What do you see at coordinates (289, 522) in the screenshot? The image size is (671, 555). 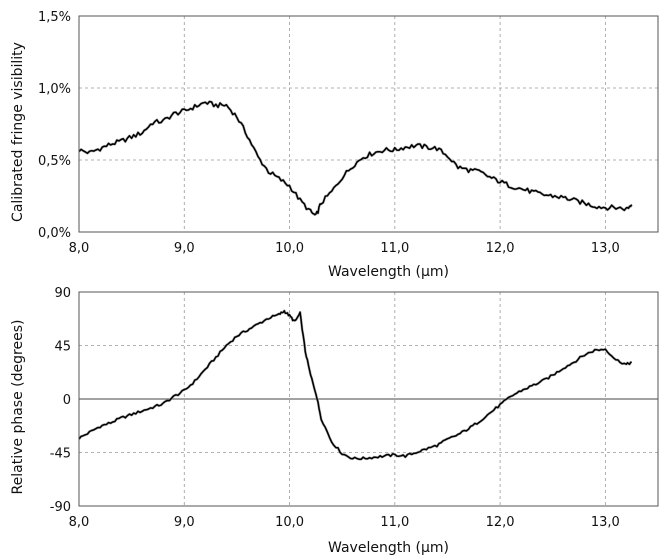 I see `phase-x-tick-label: 10,0` at bounding box center [289, 522].